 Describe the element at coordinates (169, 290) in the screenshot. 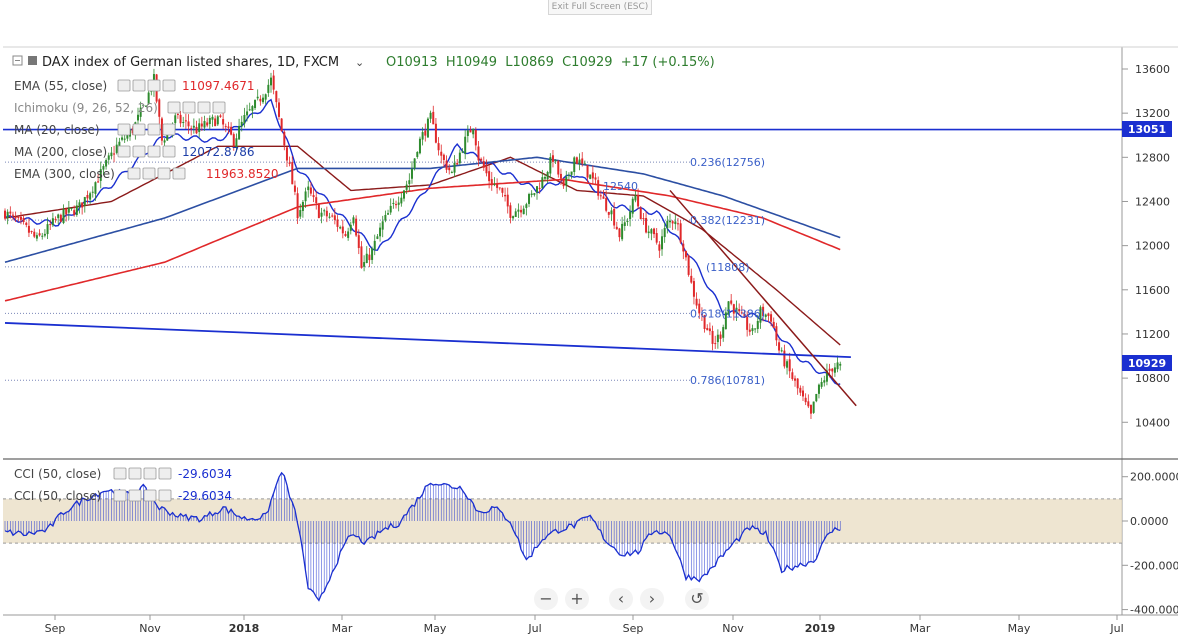

I see `legend-icon-buttons` at that location.